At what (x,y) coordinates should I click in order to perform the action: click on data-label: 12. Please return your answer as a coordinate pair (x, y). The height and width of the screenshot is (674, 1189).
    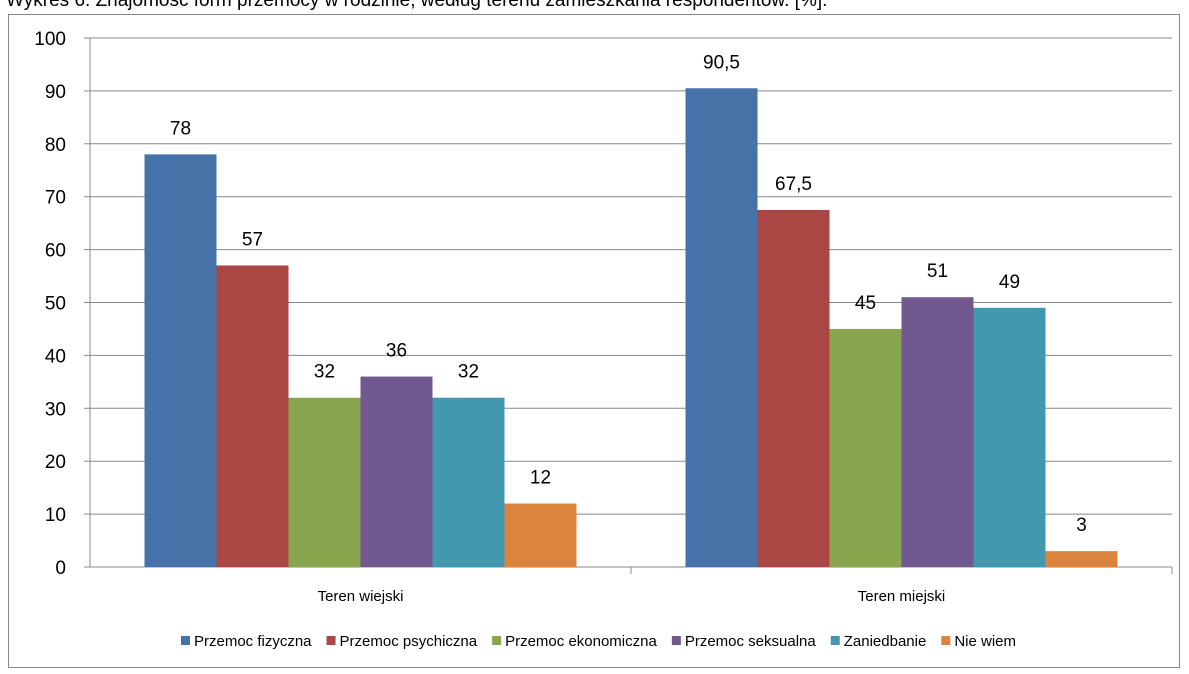
    Looking at the image, I should click on (540, 478).